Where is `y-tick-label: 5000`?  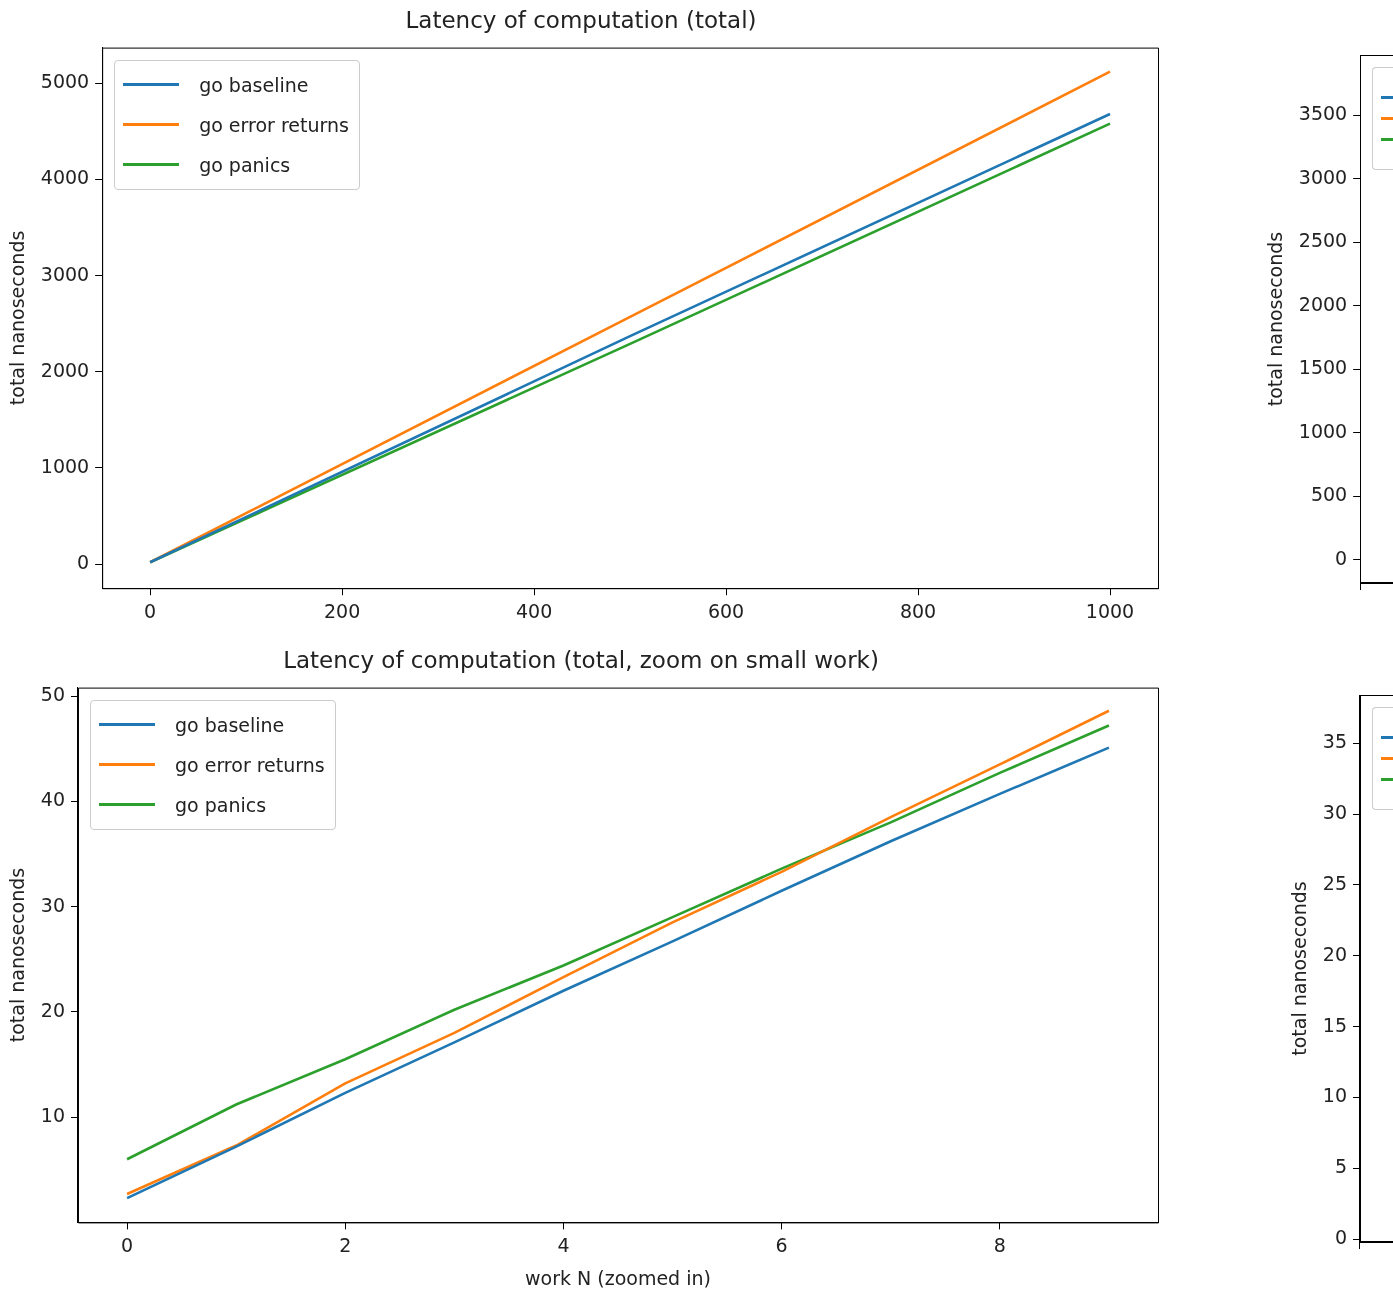
y-tick-label: 5000 is located at coordinates (65, 81).